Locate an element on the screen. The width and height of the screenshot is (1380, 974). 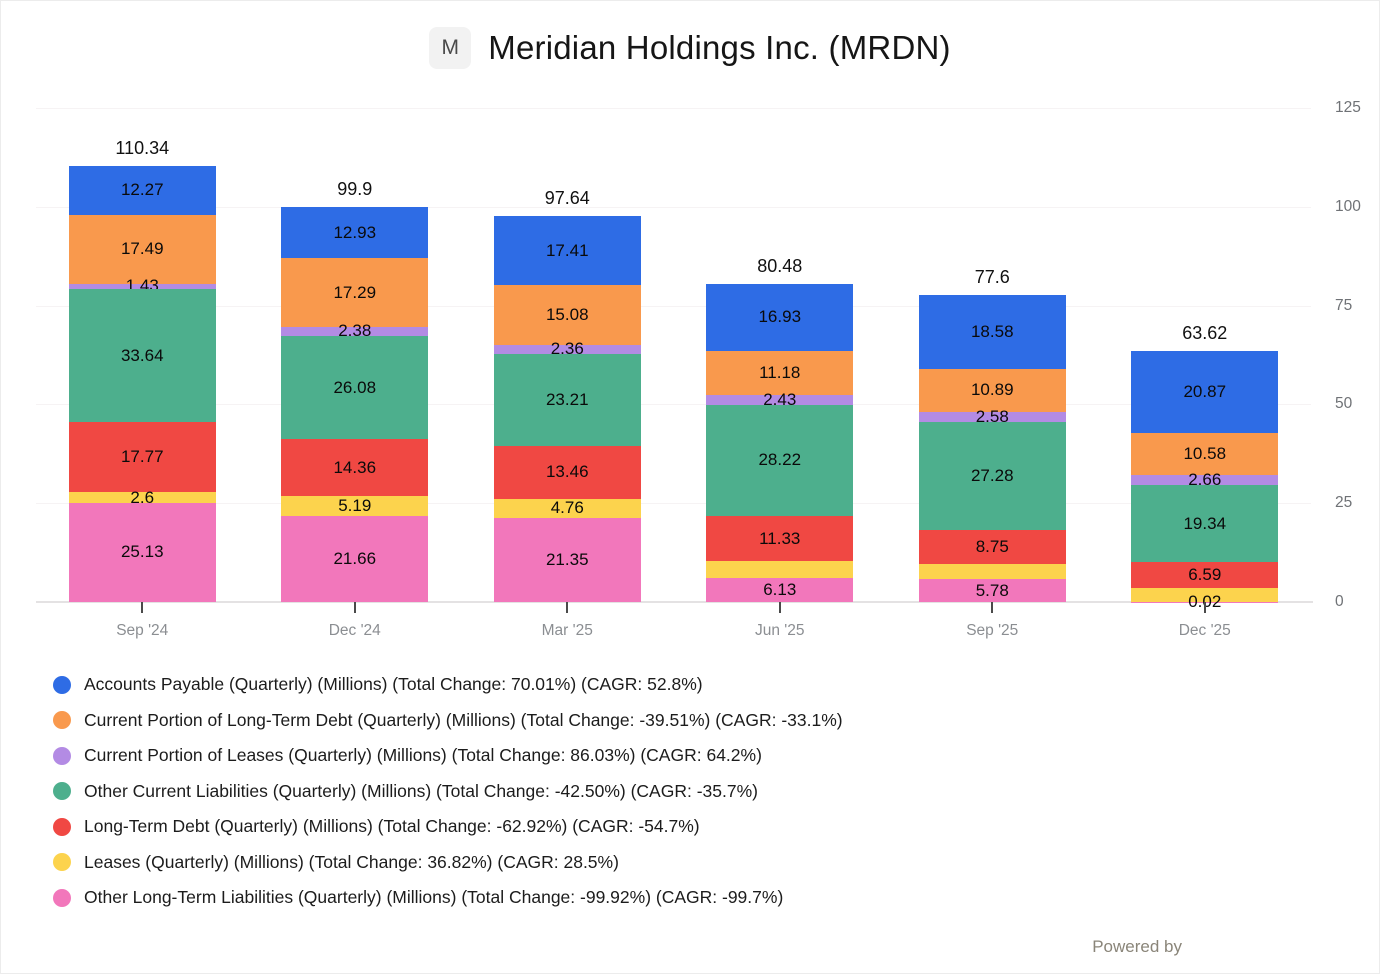
bar-segment: 4.76 is located at coordinates (567, 508).